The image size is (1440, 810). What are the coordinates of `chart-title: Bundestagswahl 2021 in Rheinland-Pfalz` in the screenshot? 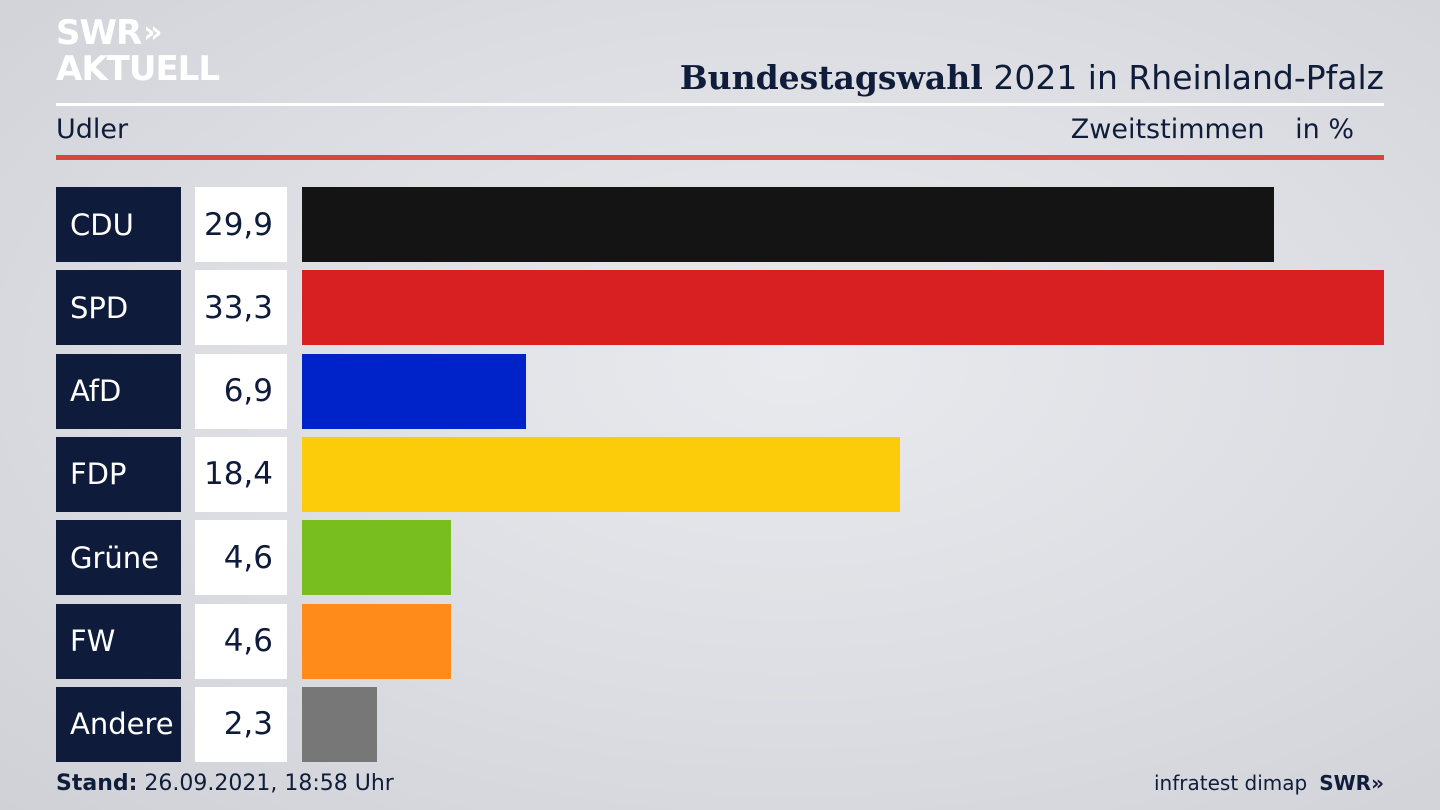 It's located at (1032, 77).